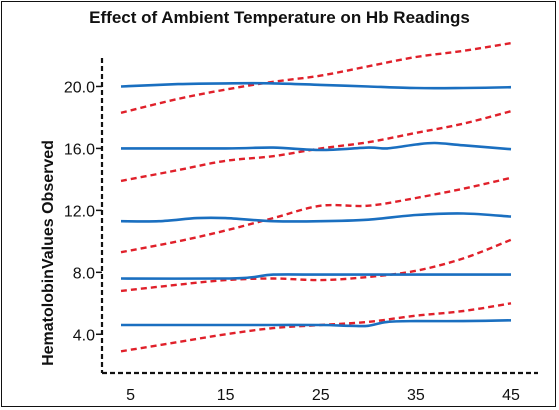 This screenshot has width=559, height=410. I want to click on x-tick-label: 5, so click(130, 395).